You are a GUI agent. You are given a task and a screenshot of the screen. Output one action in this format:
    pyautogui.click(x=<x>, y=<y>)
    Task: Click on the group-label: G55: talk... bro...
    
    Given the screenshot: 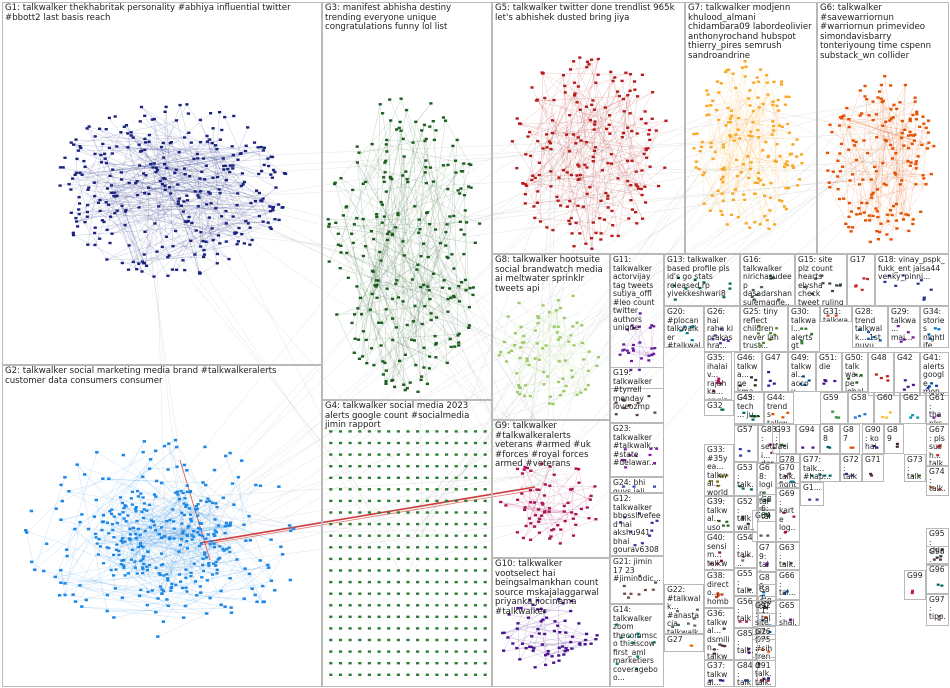 What is the action you would take?
    pyautogui.click(x=745, y=582)
    